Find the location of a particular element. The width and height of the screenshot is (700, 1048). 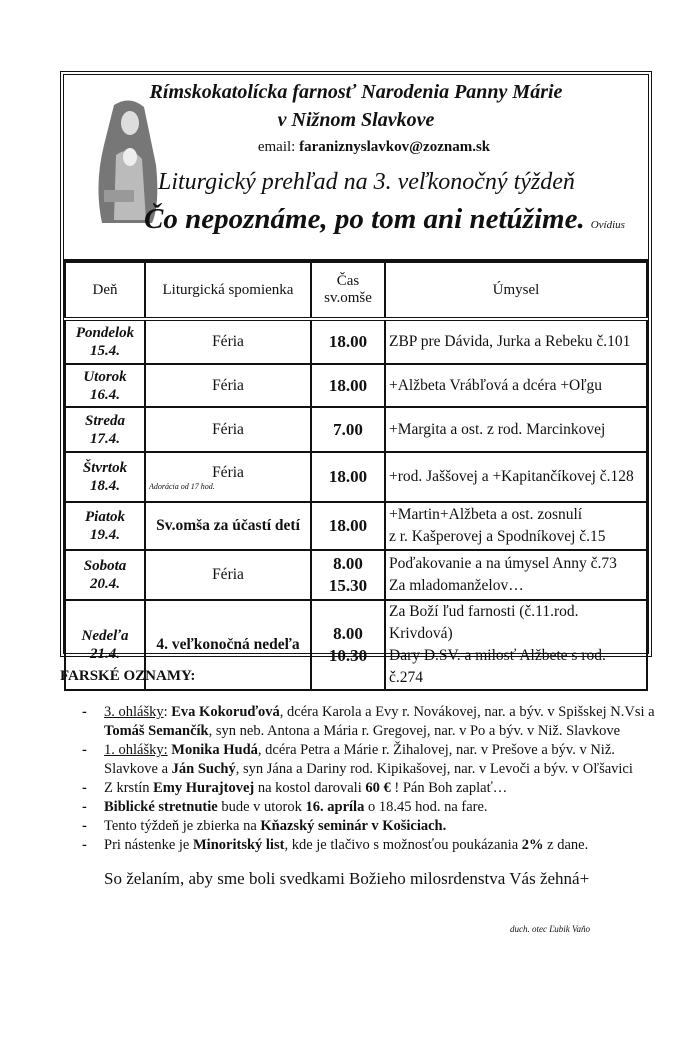

announcement-text: 2% is located at coordinates (532, 845).